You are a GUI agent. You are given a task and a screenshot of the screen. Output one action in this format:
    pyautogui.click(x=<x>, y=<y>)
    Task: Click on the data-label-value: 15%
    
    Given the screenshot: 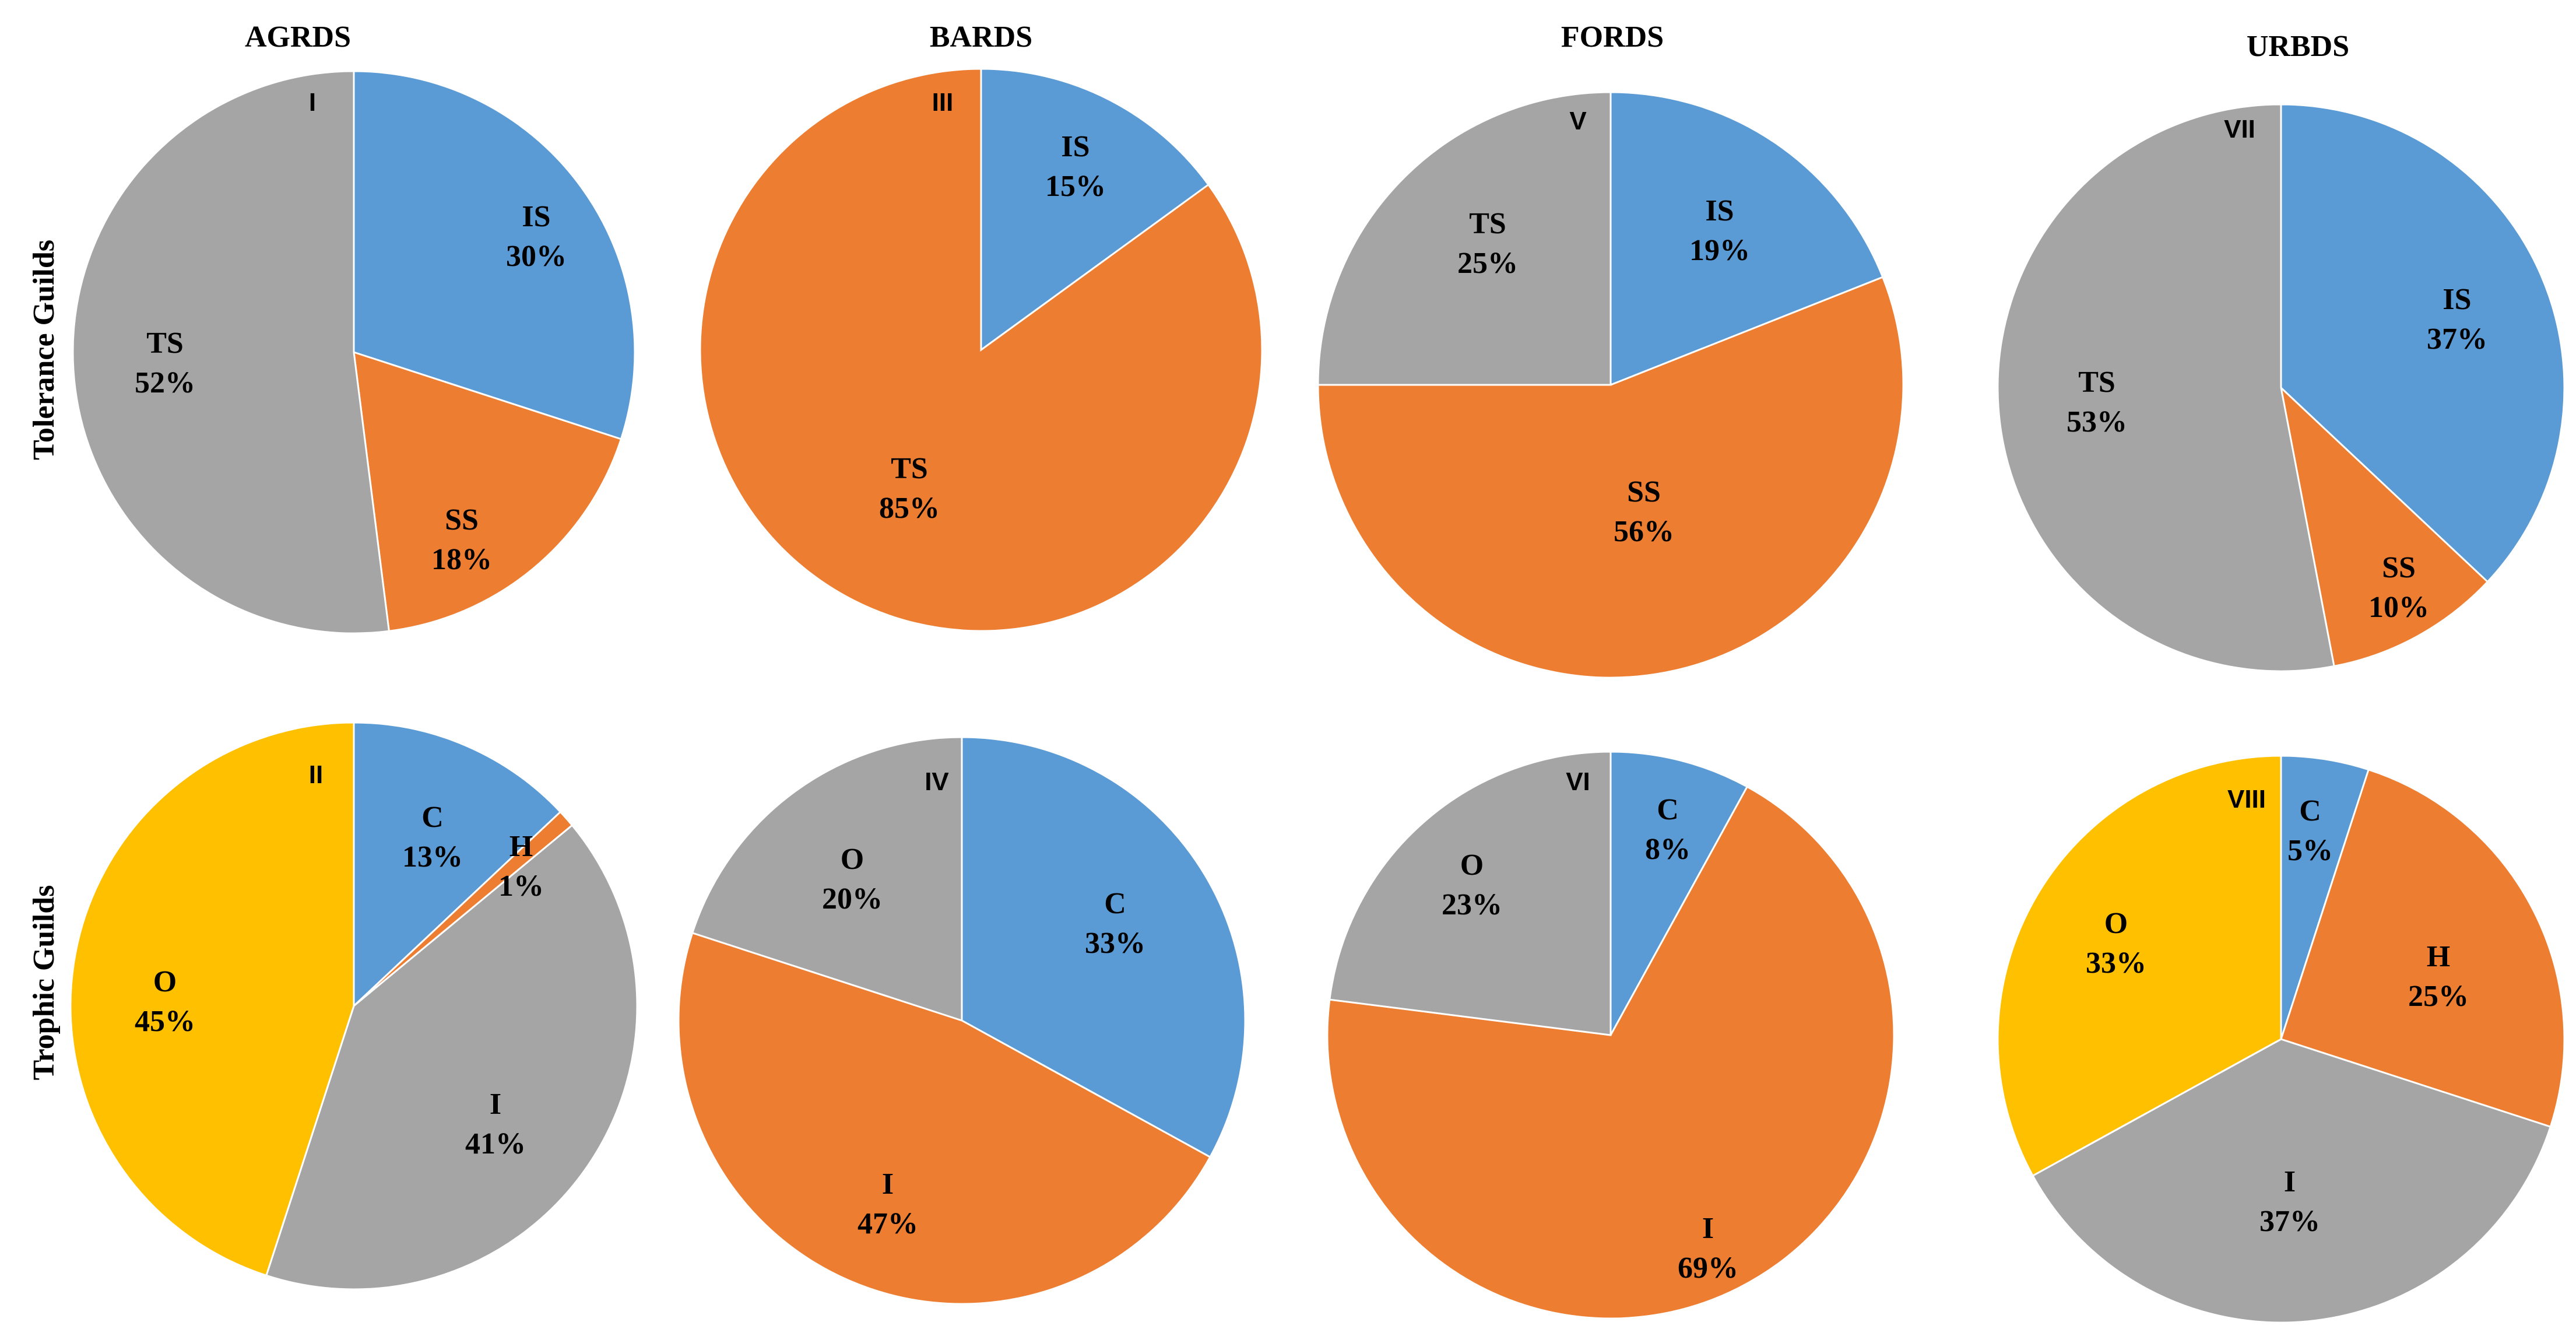 What is the action you would take?
    pyautogui.click(x=1075, y=186)
    